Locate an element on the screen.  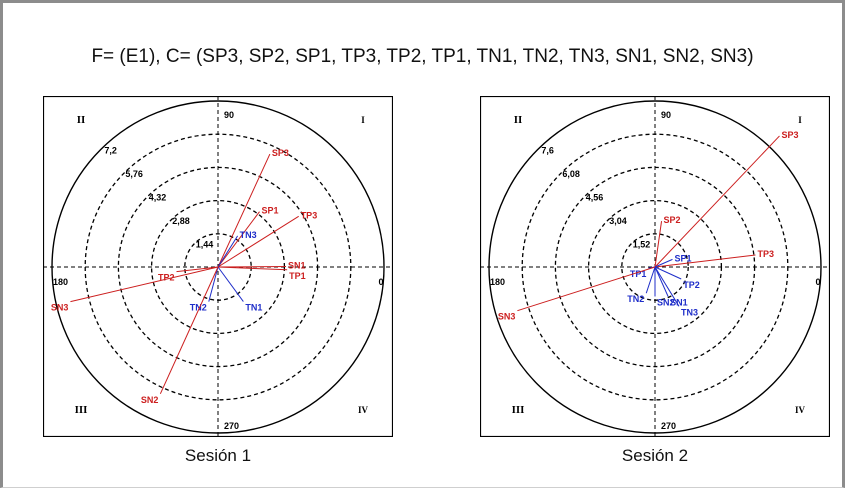
point-label-tn1: TN1 is located at coordinates (253, 308).